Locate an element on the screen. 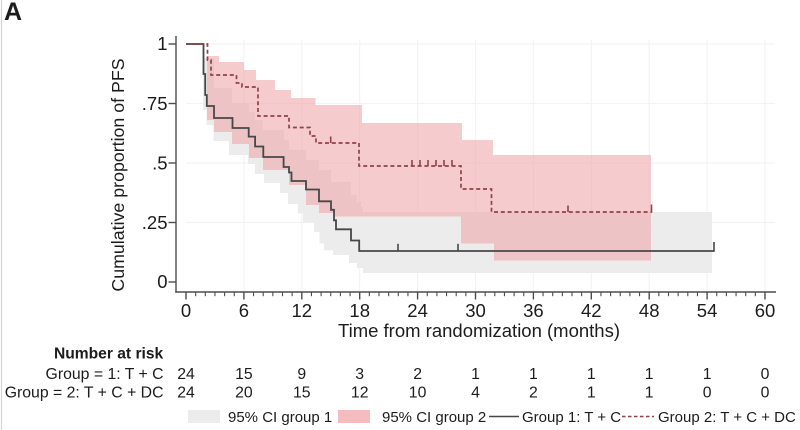  svg-text: 18 is located at coordinates (359, 310).